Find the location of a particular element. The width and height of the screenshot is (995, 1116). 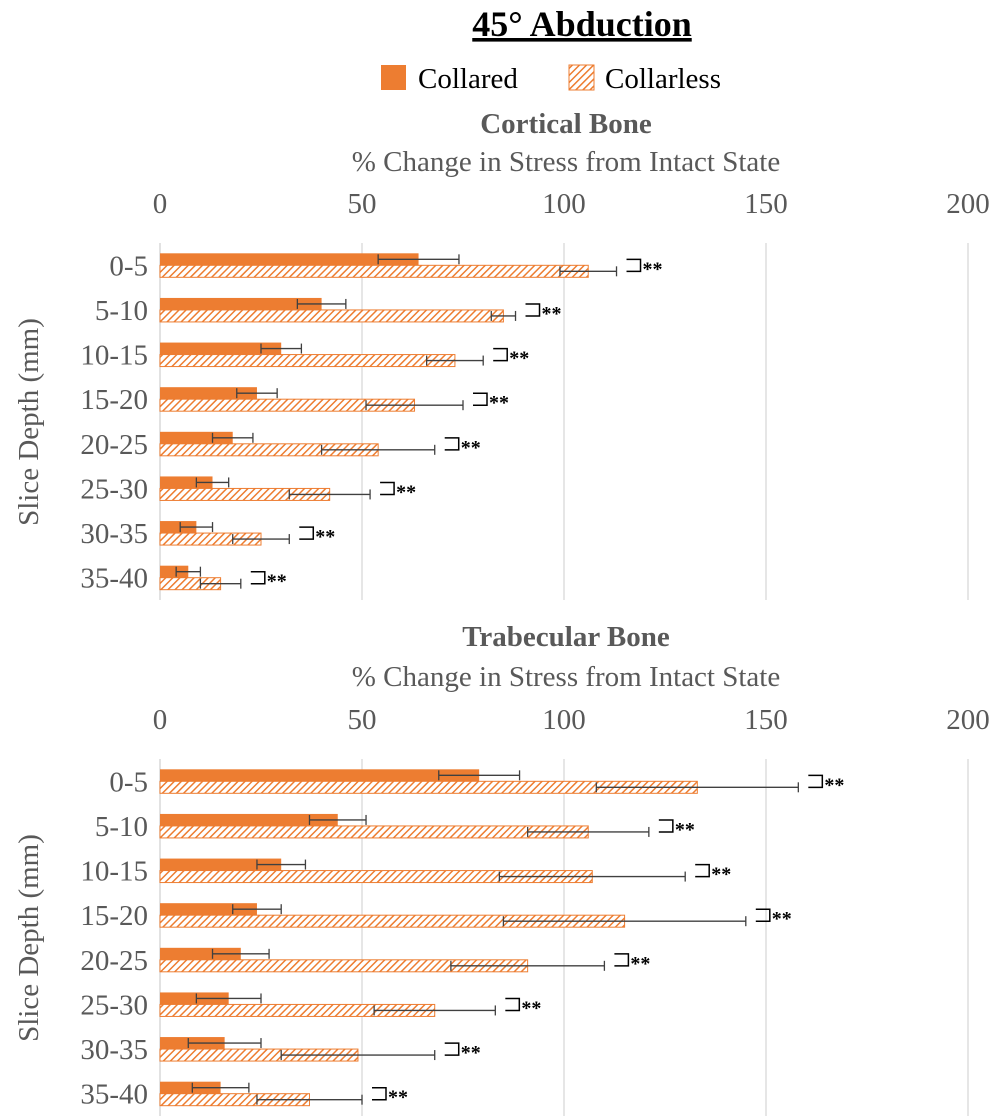

legend-label-collarless: Collarless is located at coordinates (663, 79).